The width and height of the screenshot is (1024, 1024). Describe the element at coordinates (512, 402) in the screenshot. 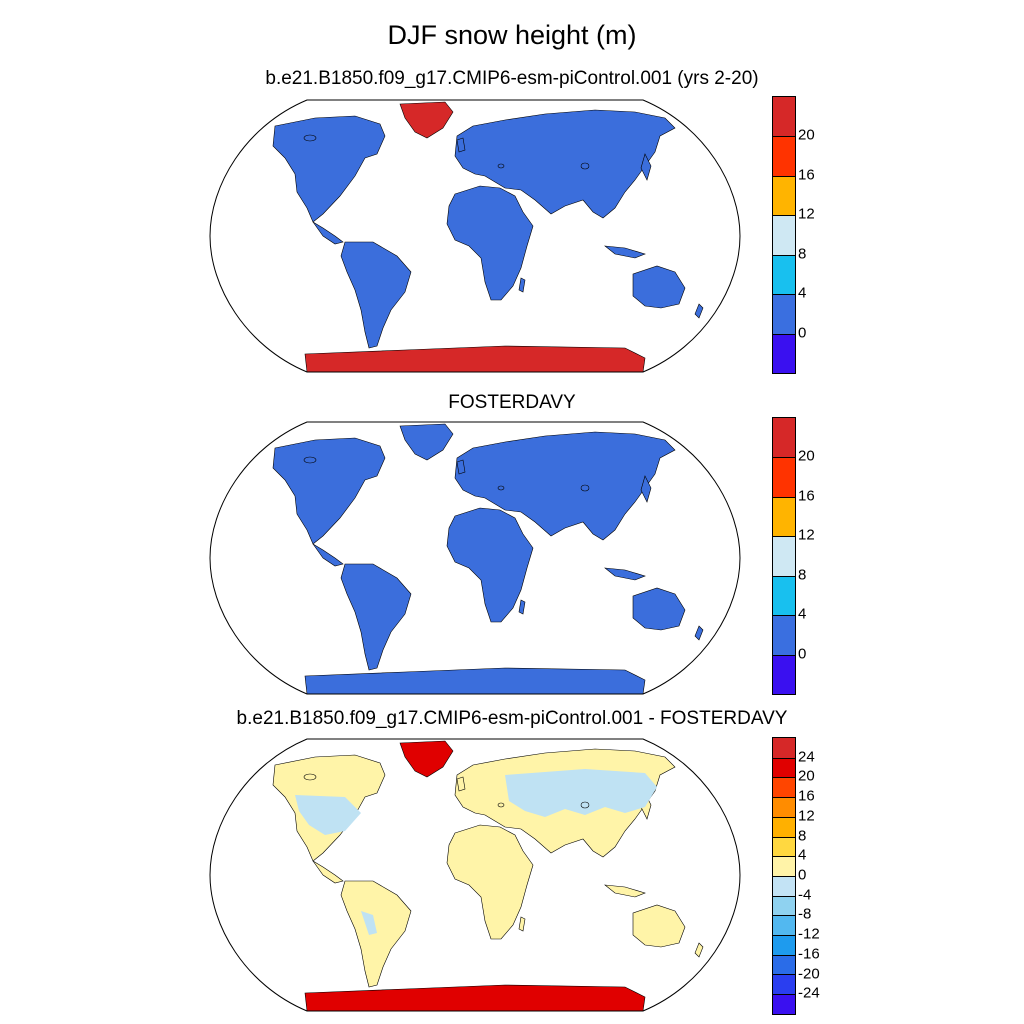

I see `panel-title-obs: FOSTERDAVY` at that location.